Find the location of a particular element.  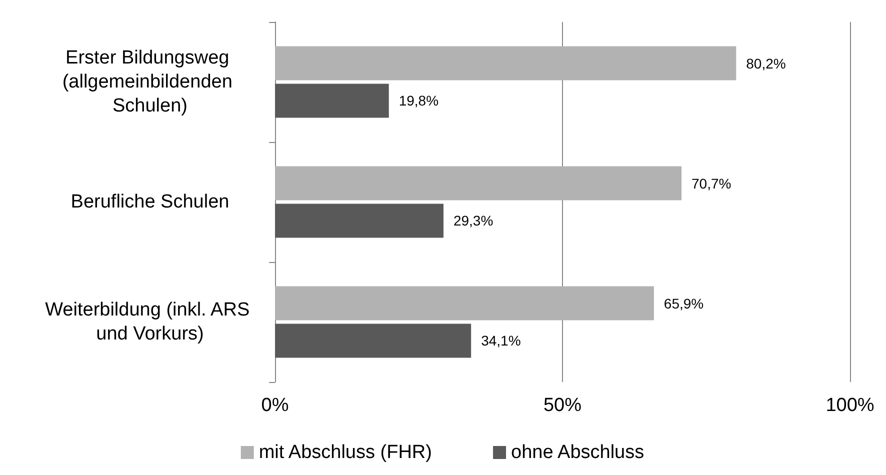

y-tick-label: Erster Bildungsweg (allgemeinbildenden Schulen) is located at coordinates (150, 82).